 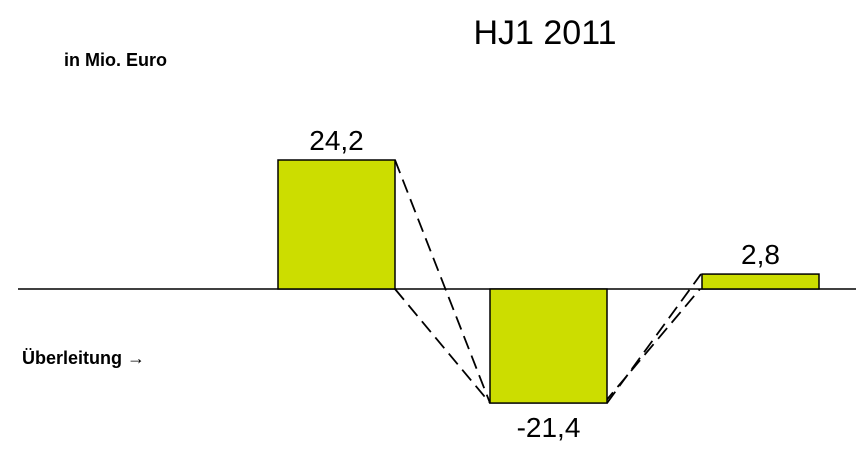 What do you see at coordinates (652, 346) in the screenshot?
I see `connector-2b` at bounding box center [652, 346].